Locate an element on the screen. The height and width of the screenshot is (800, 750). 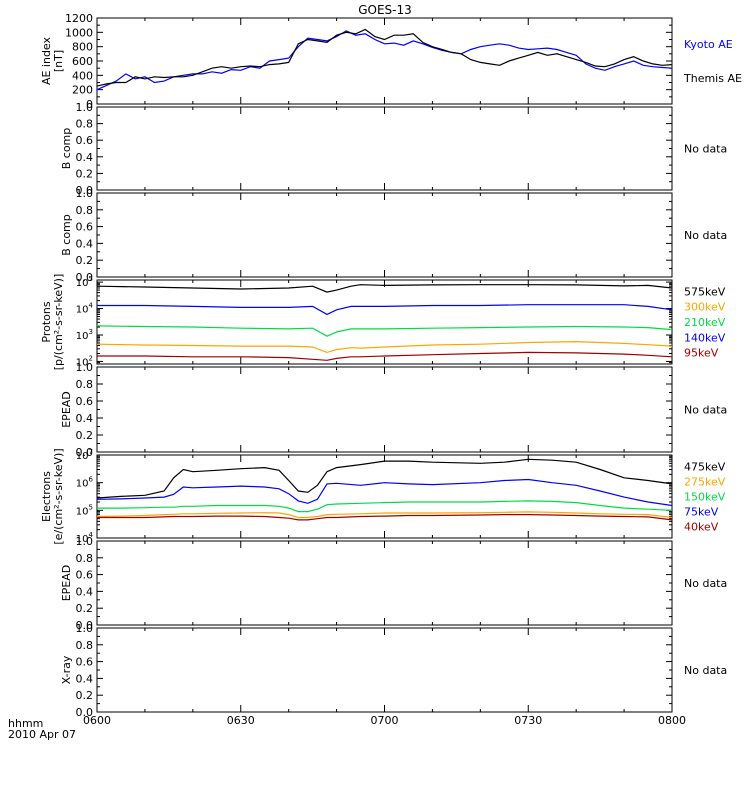
series-line-40kev is located at coordinates (385, 517).